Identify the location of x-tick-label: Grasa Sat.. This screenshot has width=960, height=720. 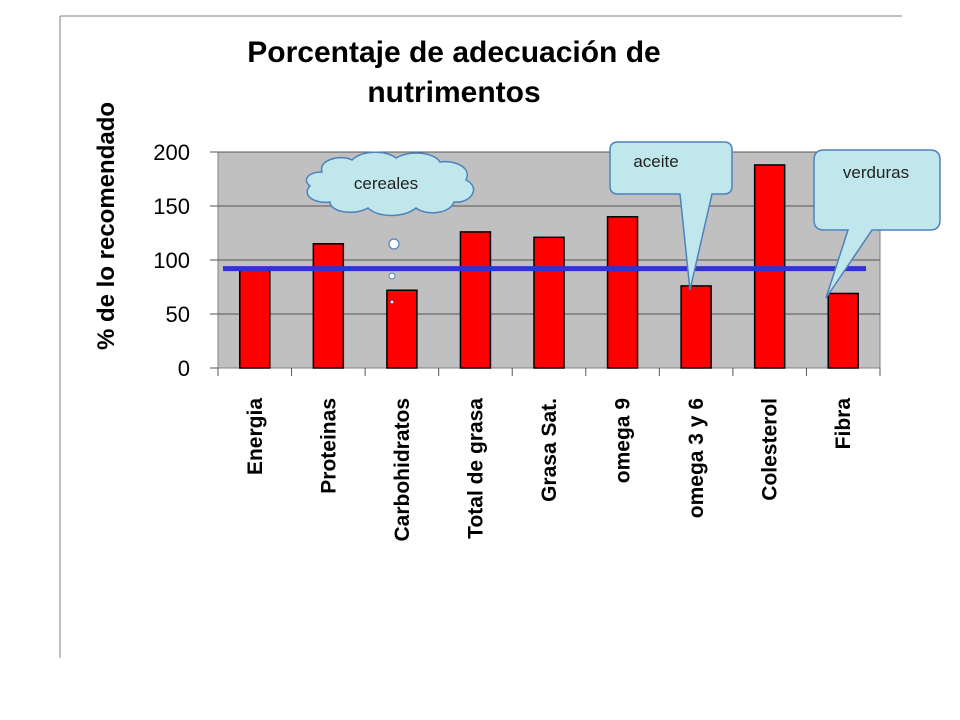
(549, 450).